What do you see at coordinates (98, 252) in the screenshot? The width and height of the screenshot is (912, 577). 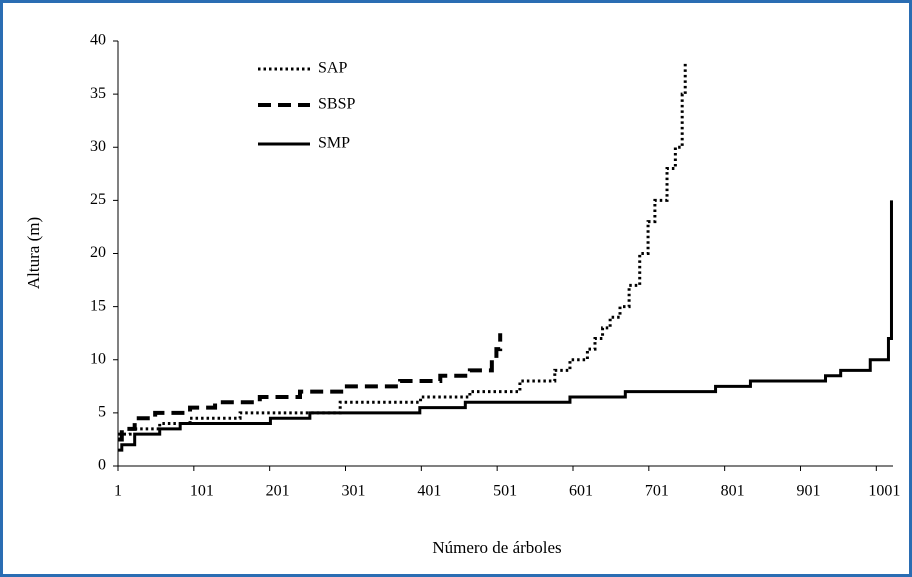 I see `y-tick-label: 20` at bounding box center [98, 252].